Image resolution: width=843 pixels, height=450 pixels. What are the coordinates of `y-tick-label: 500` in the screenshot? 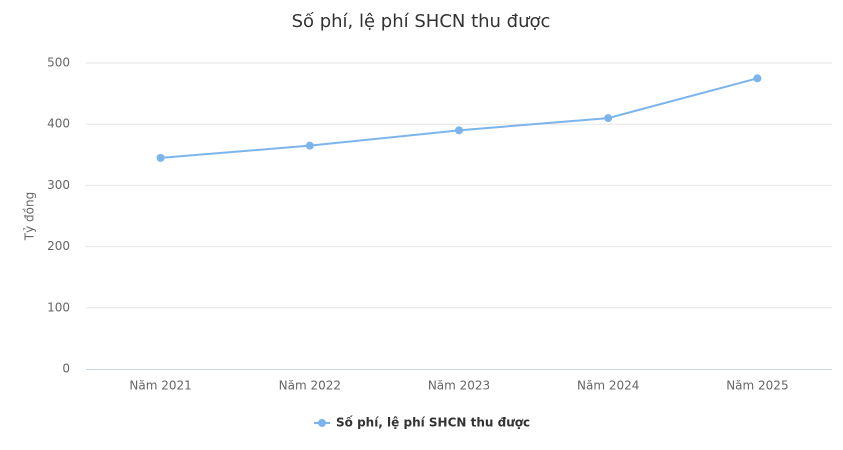 It's located at (58, 63).